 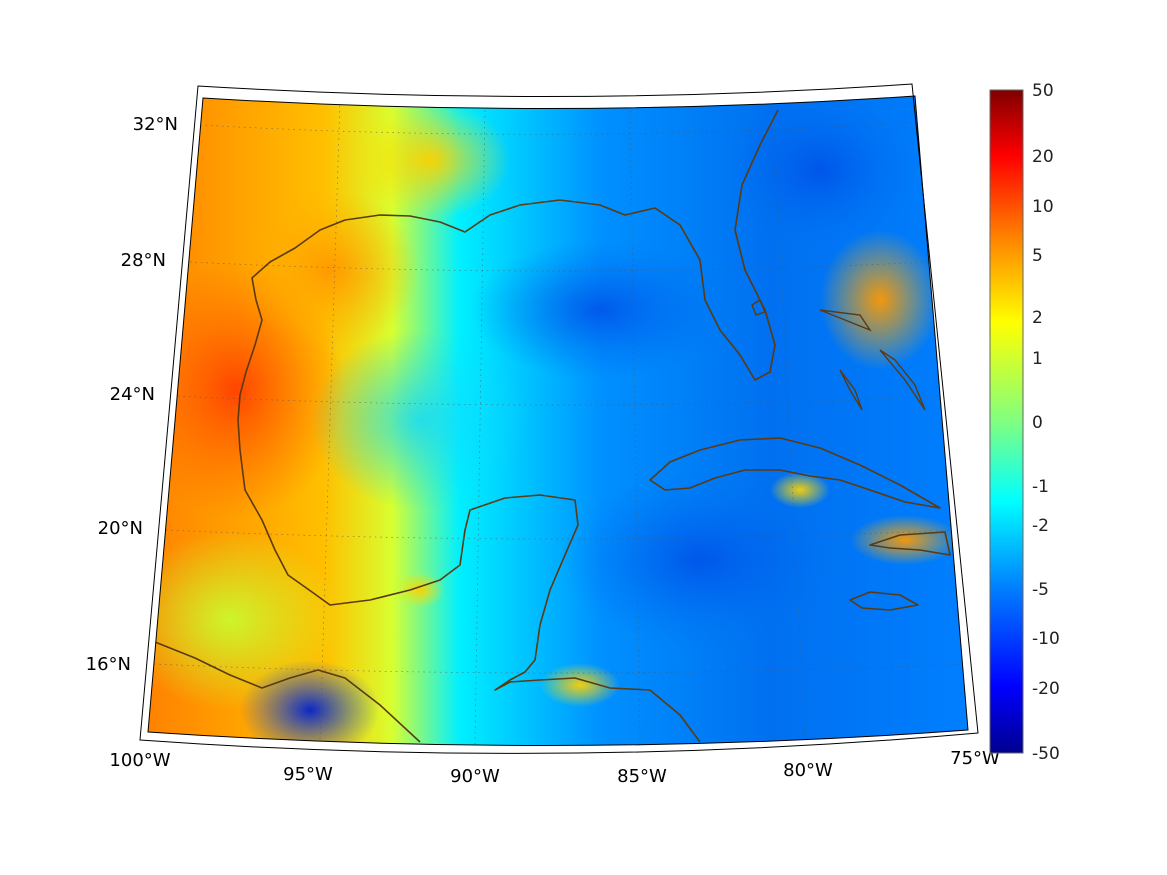 What do you see at coordinates (1040, 526) in the screenshot?
I see `colorbar-label: -2` at bounding box center [1040, 526].